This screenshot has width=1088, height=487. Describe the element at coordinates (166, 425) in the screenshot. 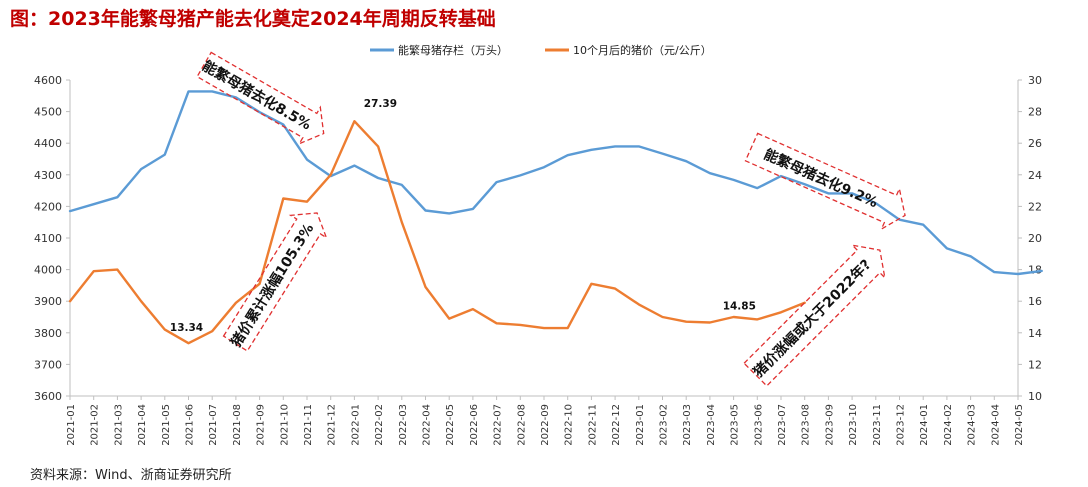

I see `x-tick-label: 2021-05` at that location.